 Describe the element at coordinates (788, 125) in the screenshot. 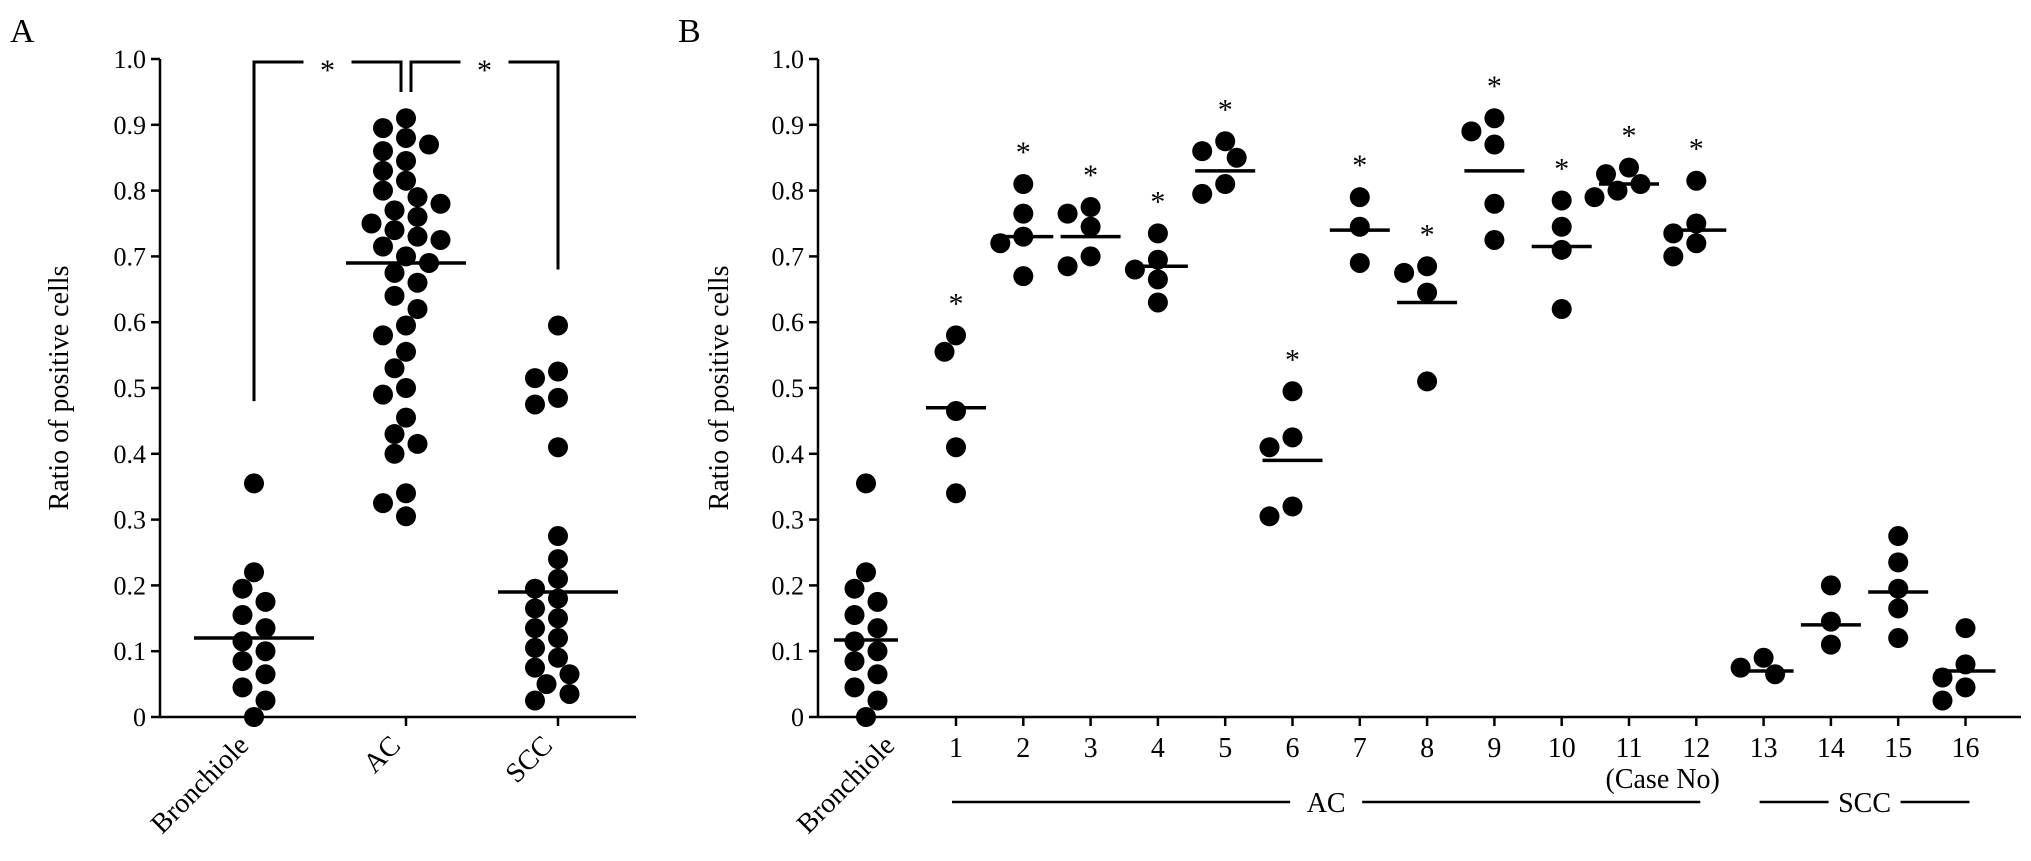

I see `y-tick-label: 0.9` at that location.